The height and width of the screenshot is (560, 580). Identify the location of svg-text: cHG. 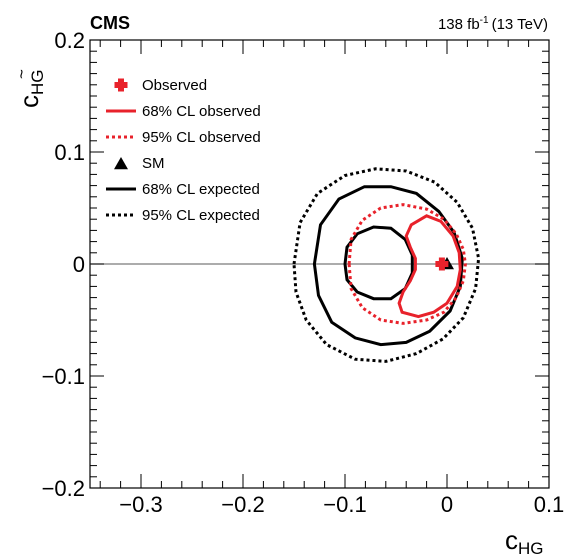
(30, 89).